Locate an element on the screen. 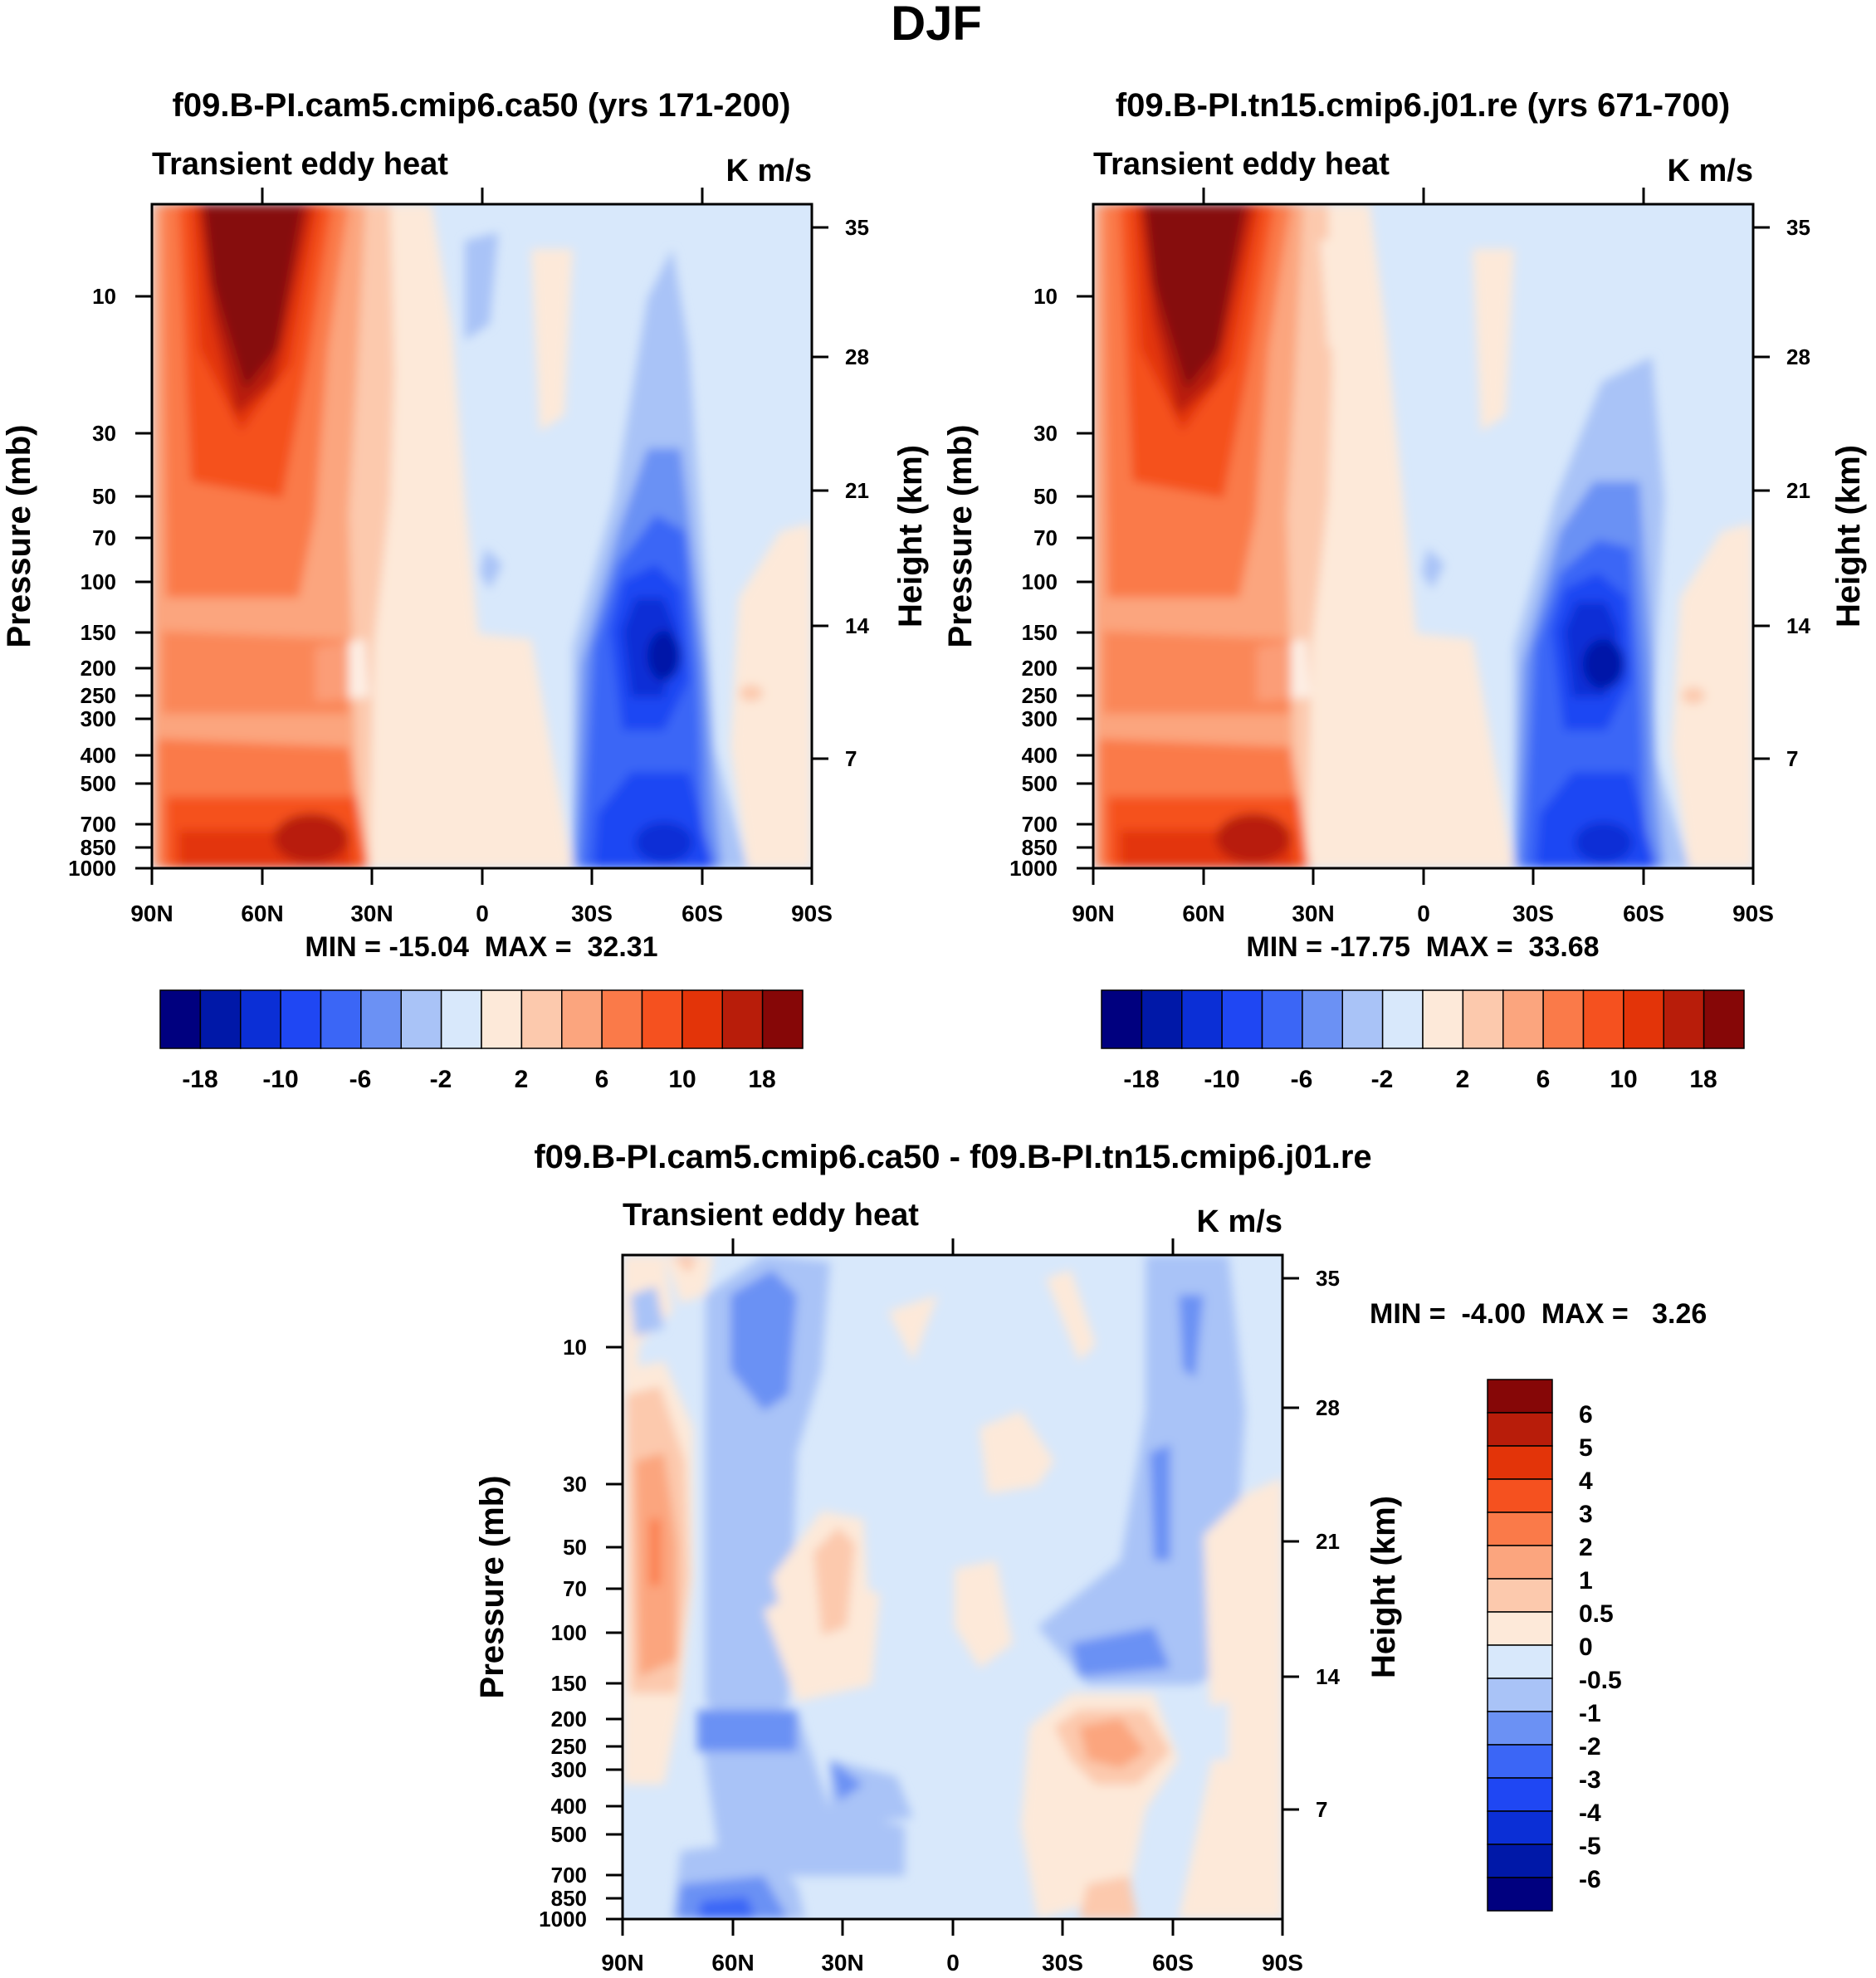 The image size is (1876, 1978). panel-title: f09.B-PI.cam5.cmip6.ca50 (yrs 171-200) is located at coordinates (482, 106).